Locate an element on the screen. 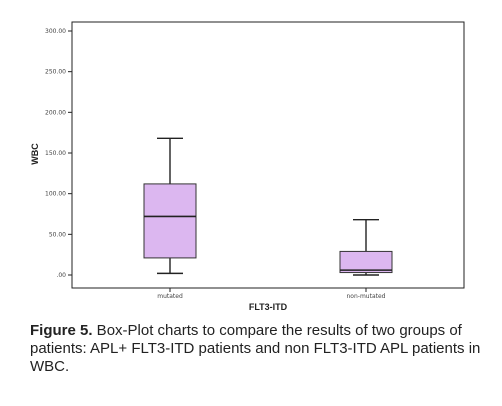 This screenshot has height=406, width=502. x-tick-label: mutated is located at coordinates (170, 296).